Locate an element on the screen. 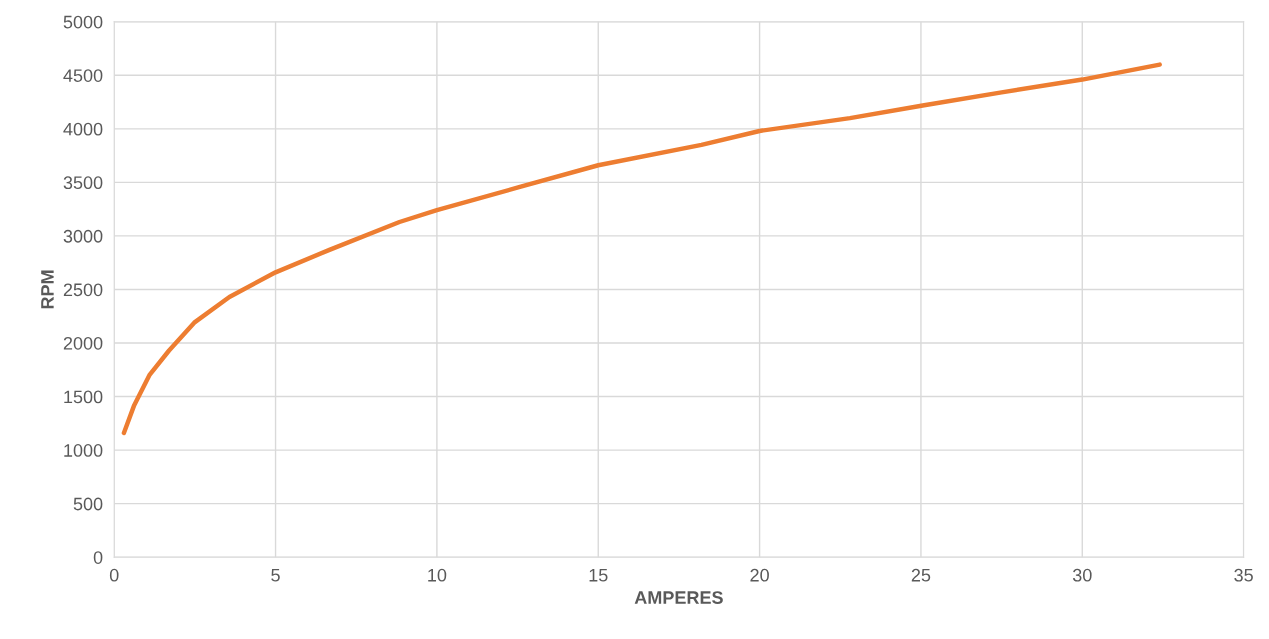 The width and height of the screenshot is (1269, 639). y-tick-label: 5000 is located at coordinates (83, 22).